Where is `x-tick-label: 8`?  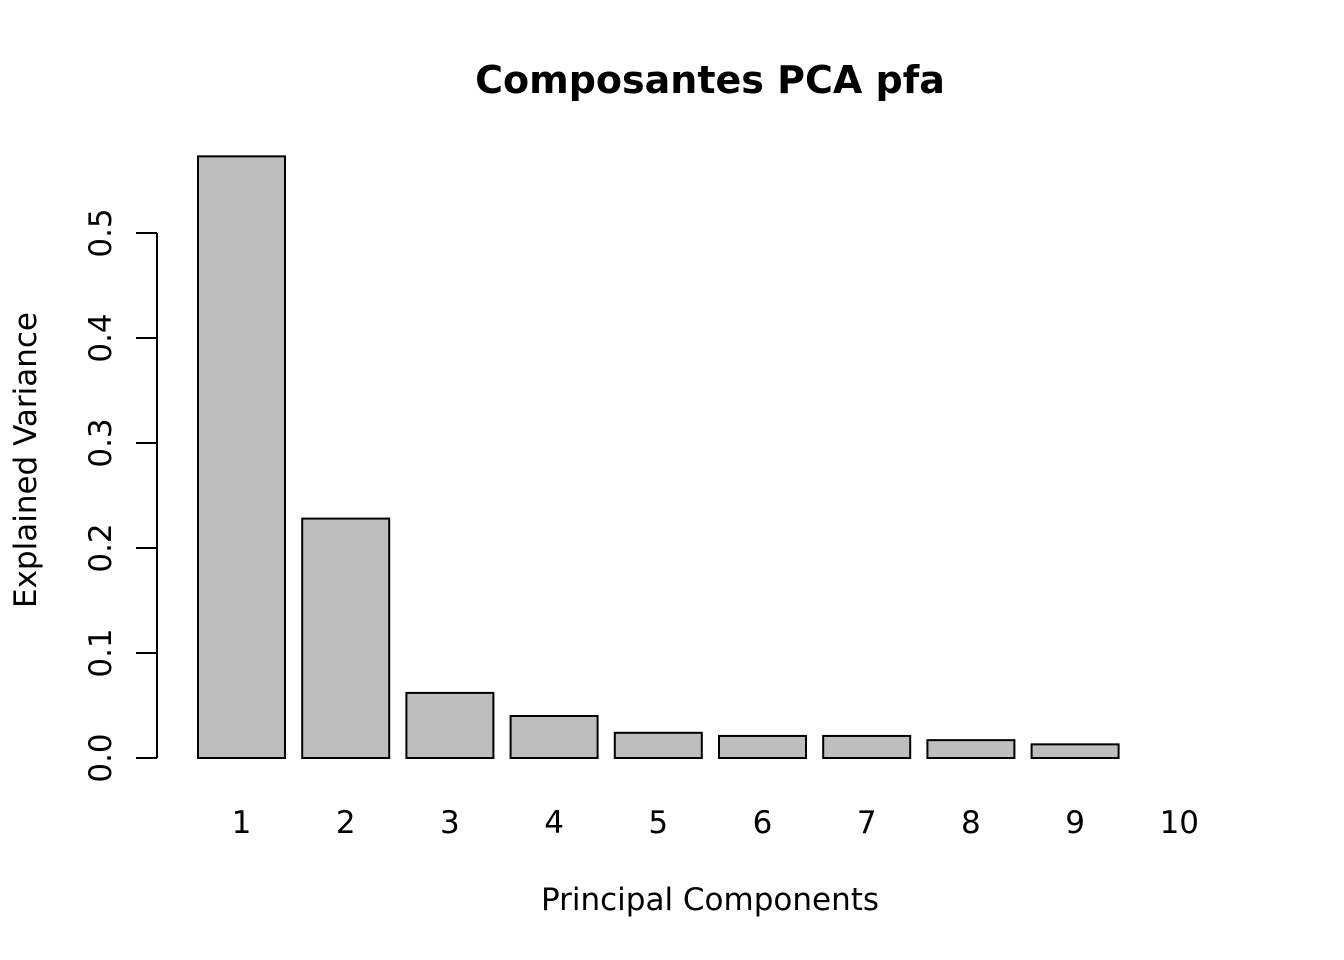 x-tick-label: 8 is located at coordinates (971, 823).